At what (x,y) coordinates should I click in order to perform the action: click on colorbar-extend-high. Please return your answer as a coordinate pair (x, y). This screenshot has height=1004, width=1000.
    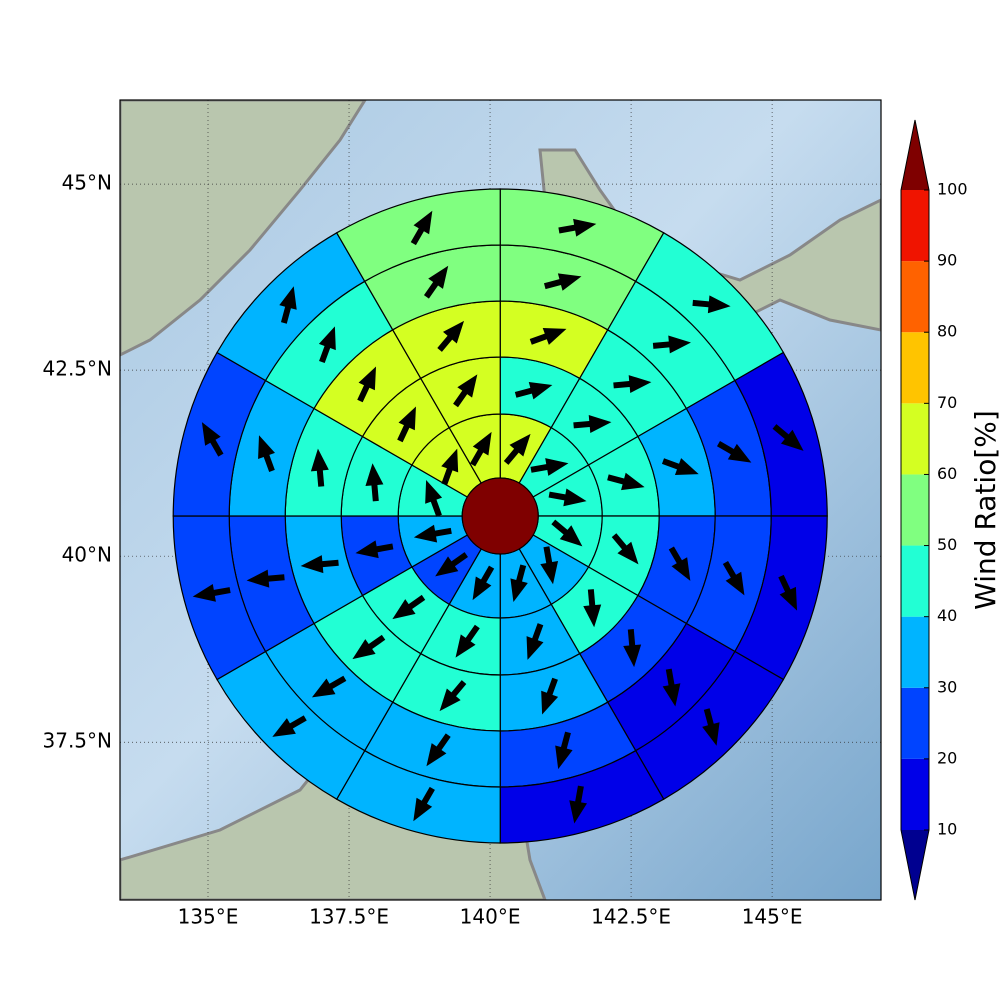
    Looking at the image, I should click on (915, 155).